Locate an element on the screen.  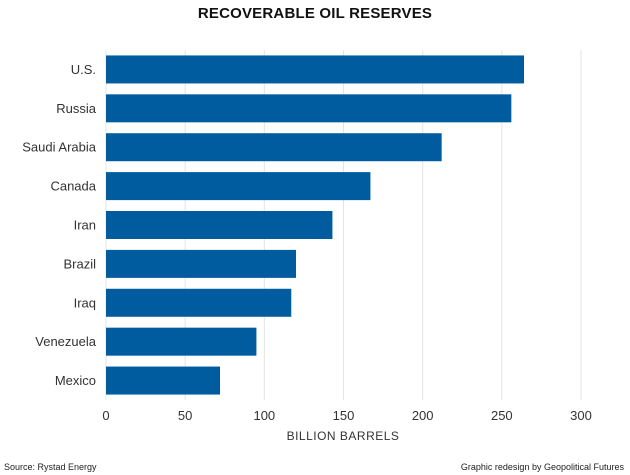
category-label: Canada is located at coordinates (73, 186).